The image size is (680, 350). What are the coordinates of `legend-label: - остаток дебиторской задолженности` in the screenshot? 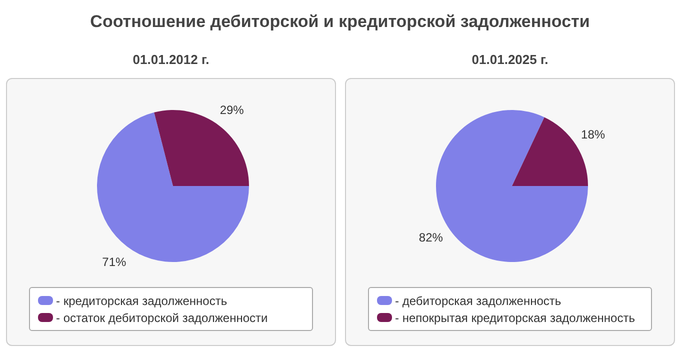 It's located at (162, 317).